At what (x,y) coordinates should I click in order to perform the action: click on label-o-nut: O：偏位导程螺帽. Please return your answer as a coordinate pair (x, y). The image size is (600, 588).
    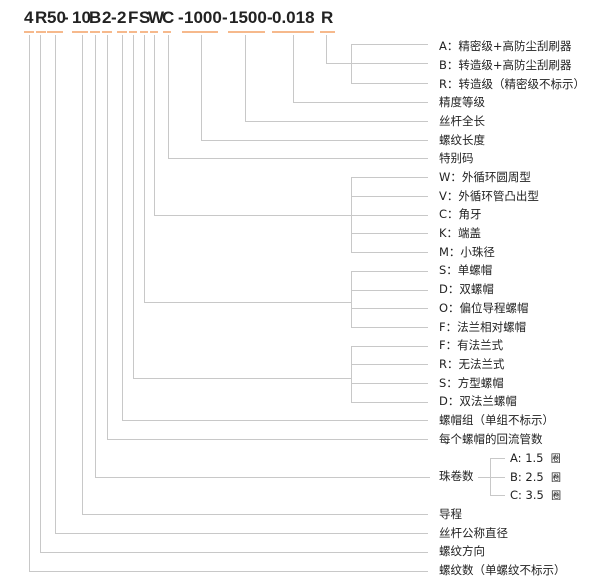
    Looking at the image, I should click on (484, 308).